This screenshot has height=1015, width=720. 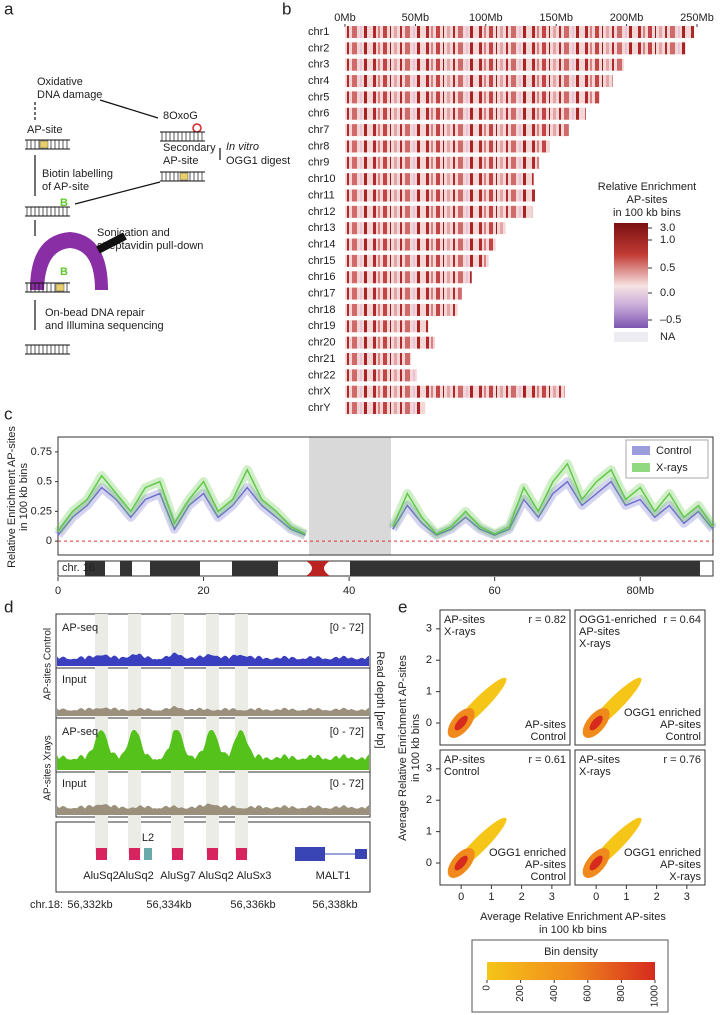 I want to click on panel-label: b, so click(x=286, y=9).